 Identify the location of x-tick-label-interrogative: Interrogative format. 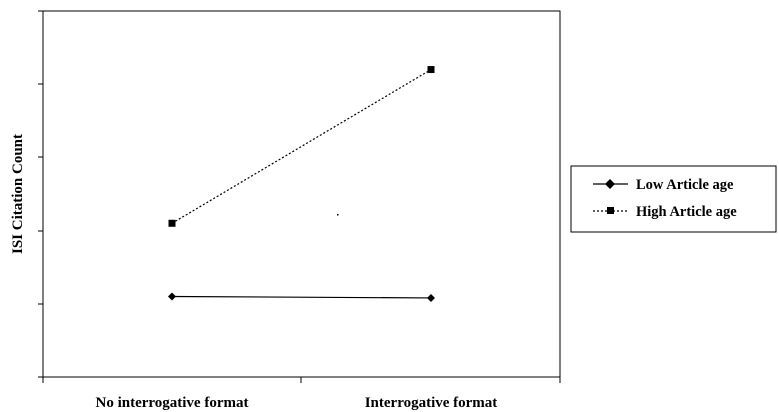
(431, 403).